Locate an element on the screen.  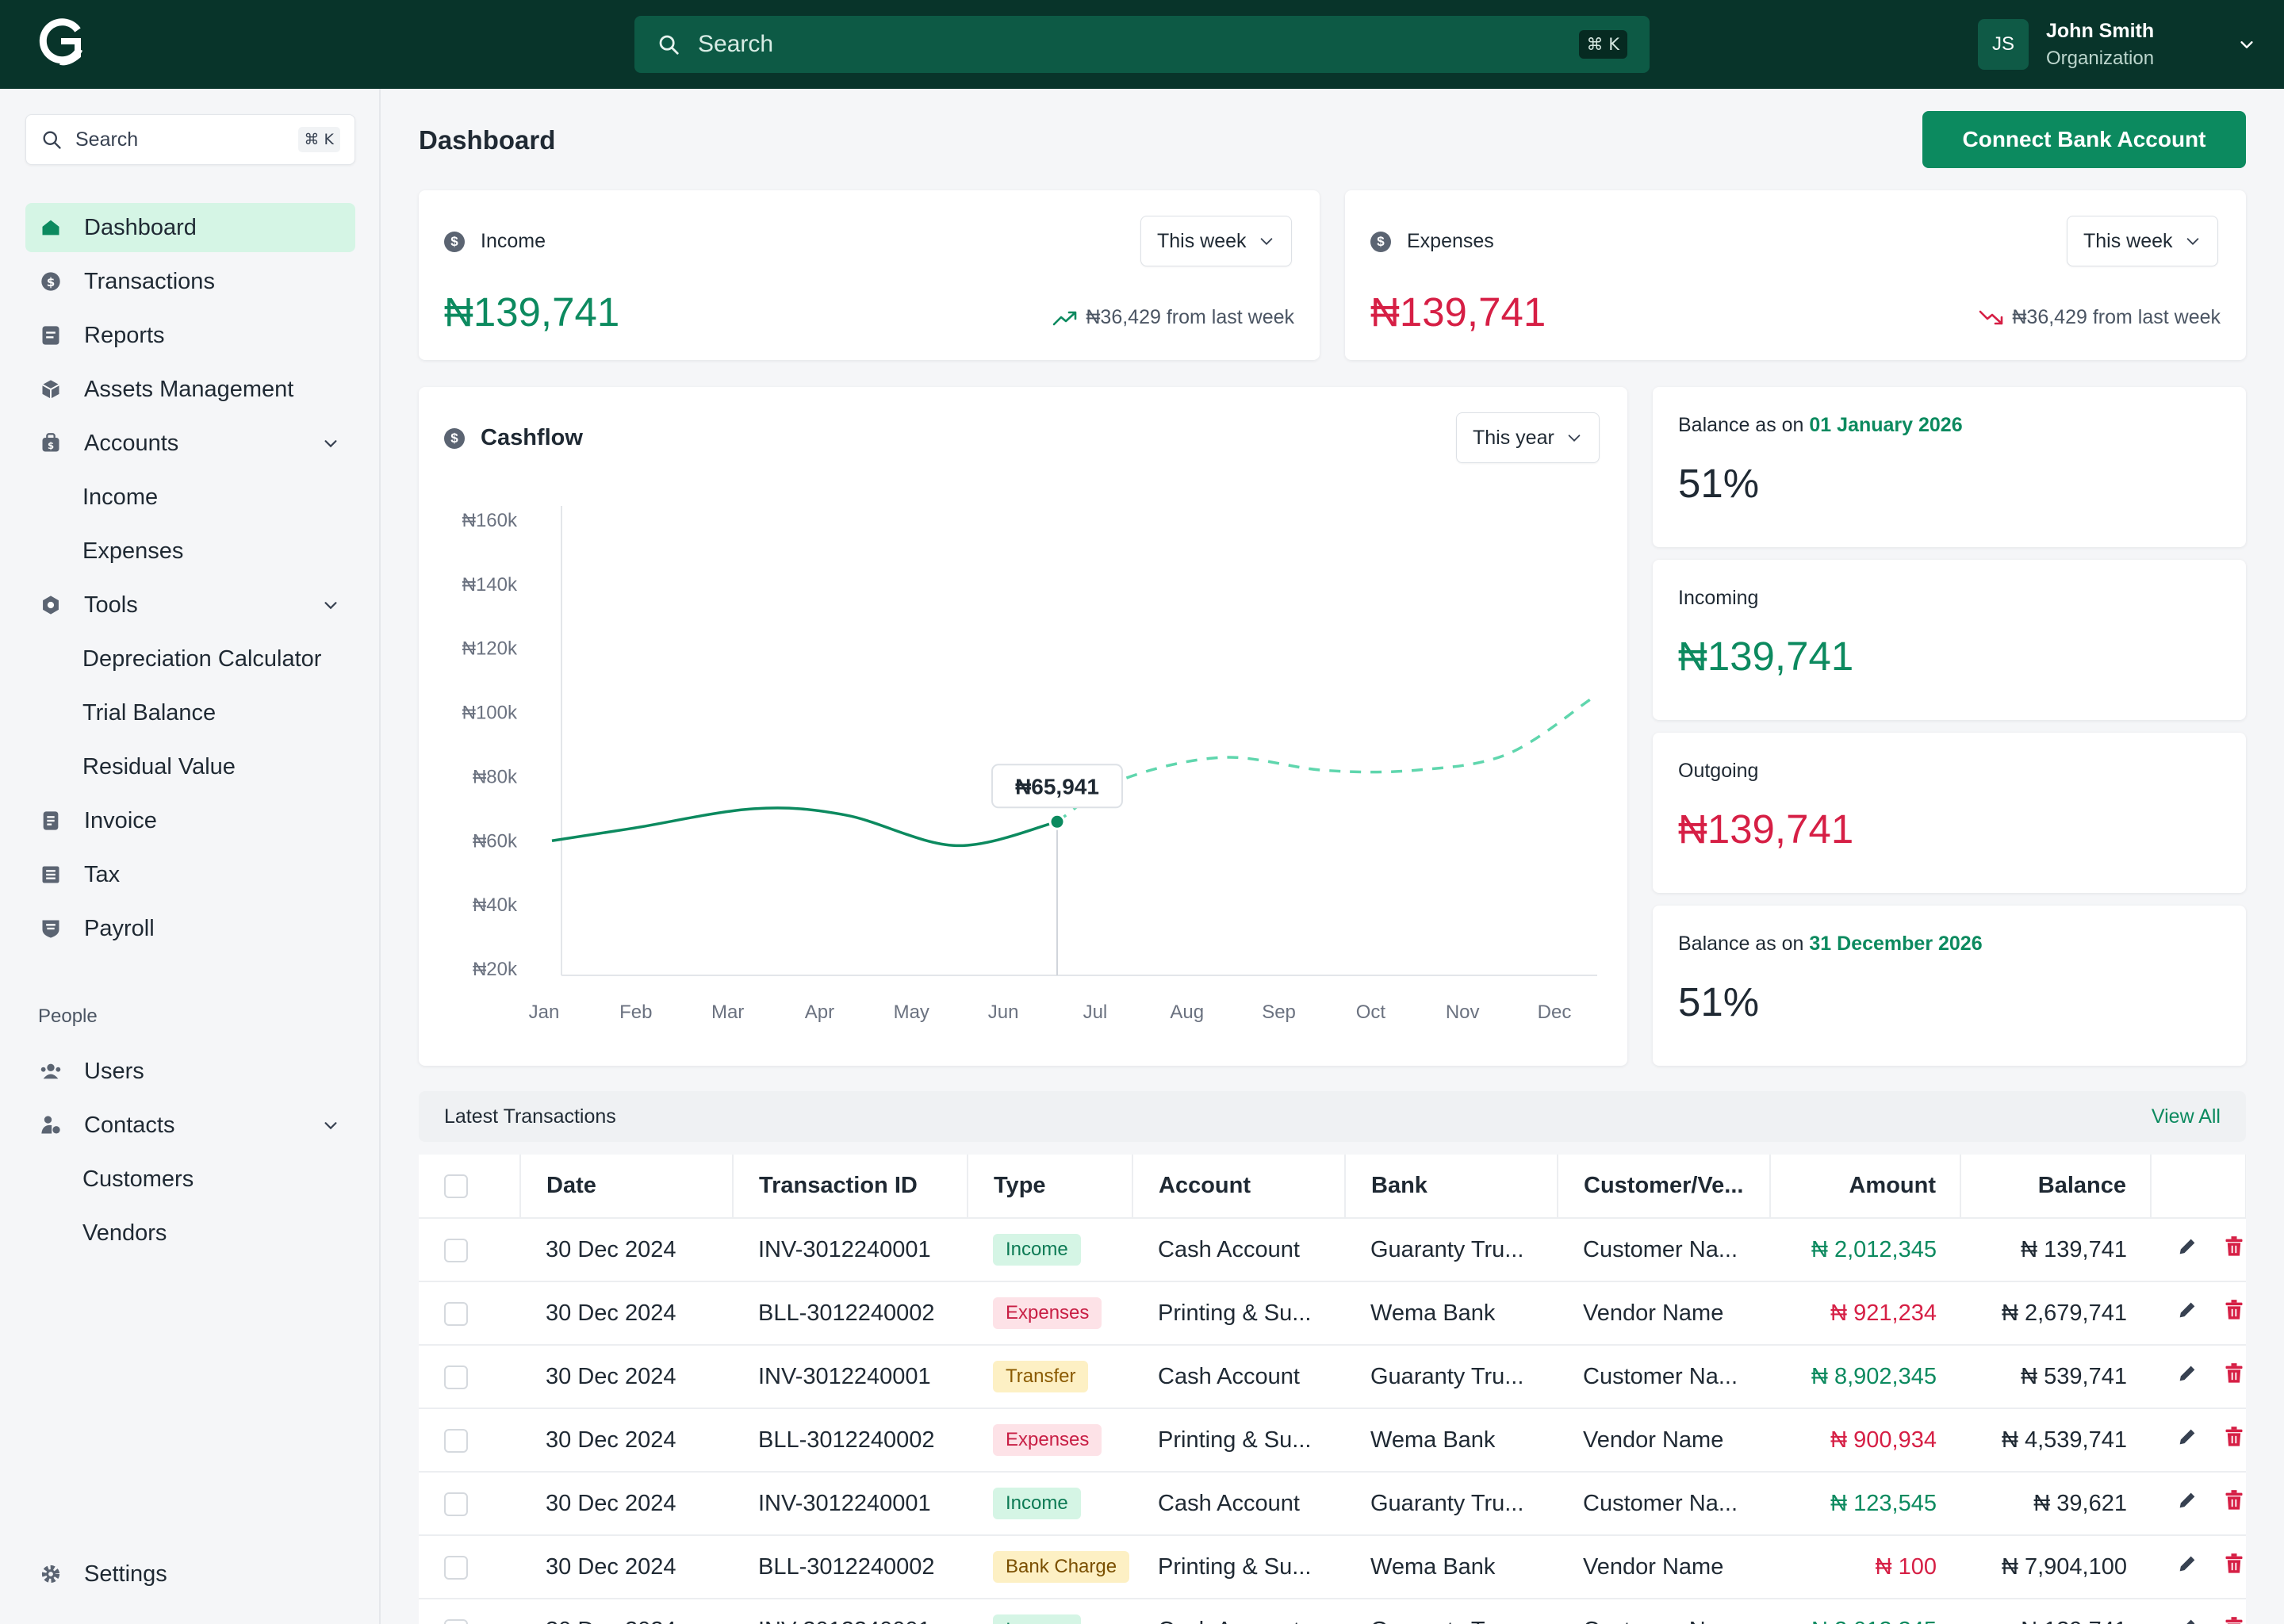
sidebar-item-accounts: $ Accounts is located at coordinates (190, 443).